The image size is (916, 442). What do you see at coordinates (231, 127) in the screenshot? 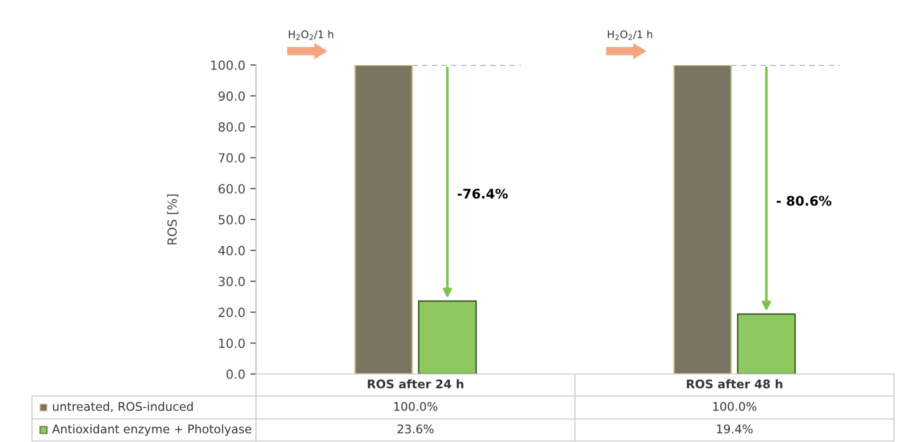
I see `y-tick-label: 80.0` at bounding box center [231, 127].